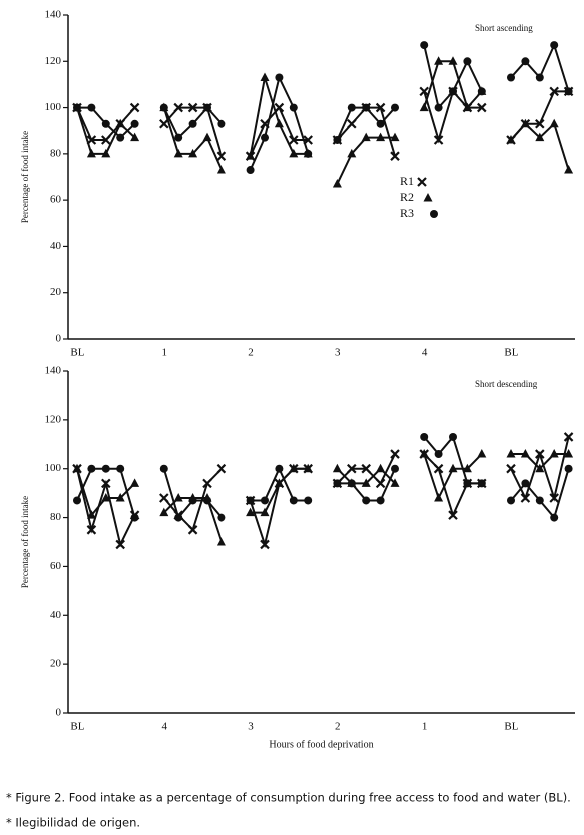  Describe the element at coordinates (53, 61) in the screenshot. I see `y-tick-label: 120` at that location.